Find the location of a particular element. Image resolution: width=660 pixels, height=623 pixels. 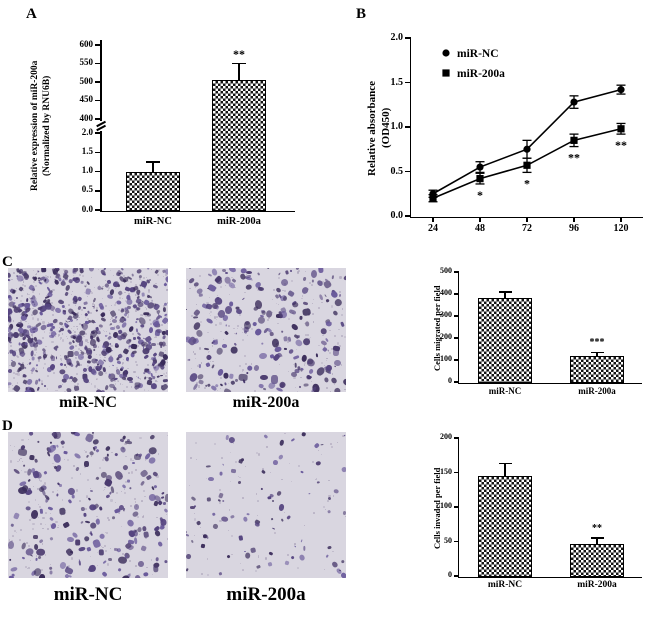

y-tick-label: 550 is located at coordinates (86, 62).